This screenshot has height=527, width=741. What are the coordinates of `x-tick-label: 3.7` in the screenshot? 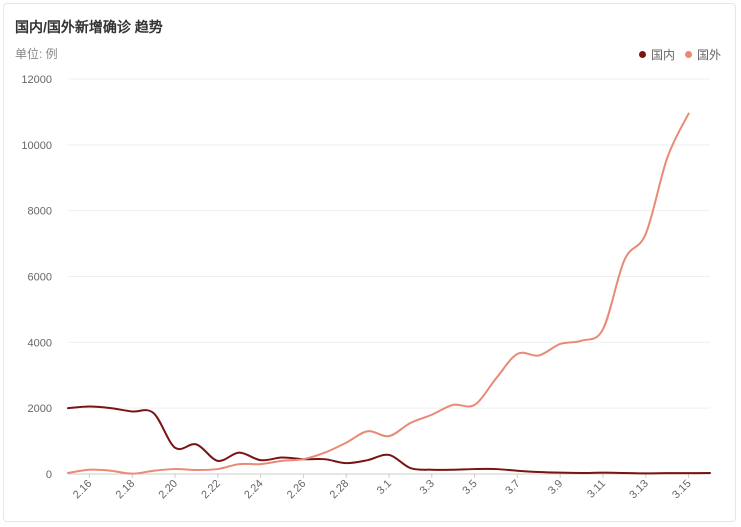 It's located at (512, 487).